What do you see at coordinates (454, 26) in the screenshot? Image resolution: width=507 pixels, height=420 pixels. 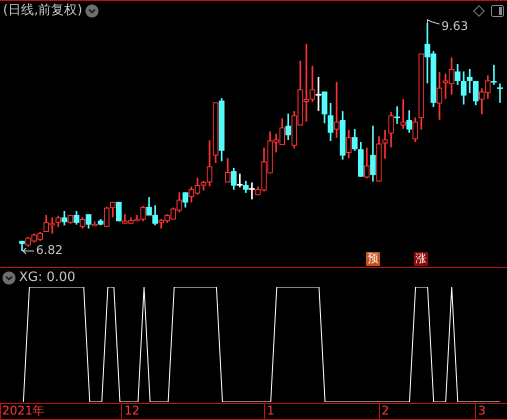 I see `annotation: 9.63` at bounding box center [454, 26].